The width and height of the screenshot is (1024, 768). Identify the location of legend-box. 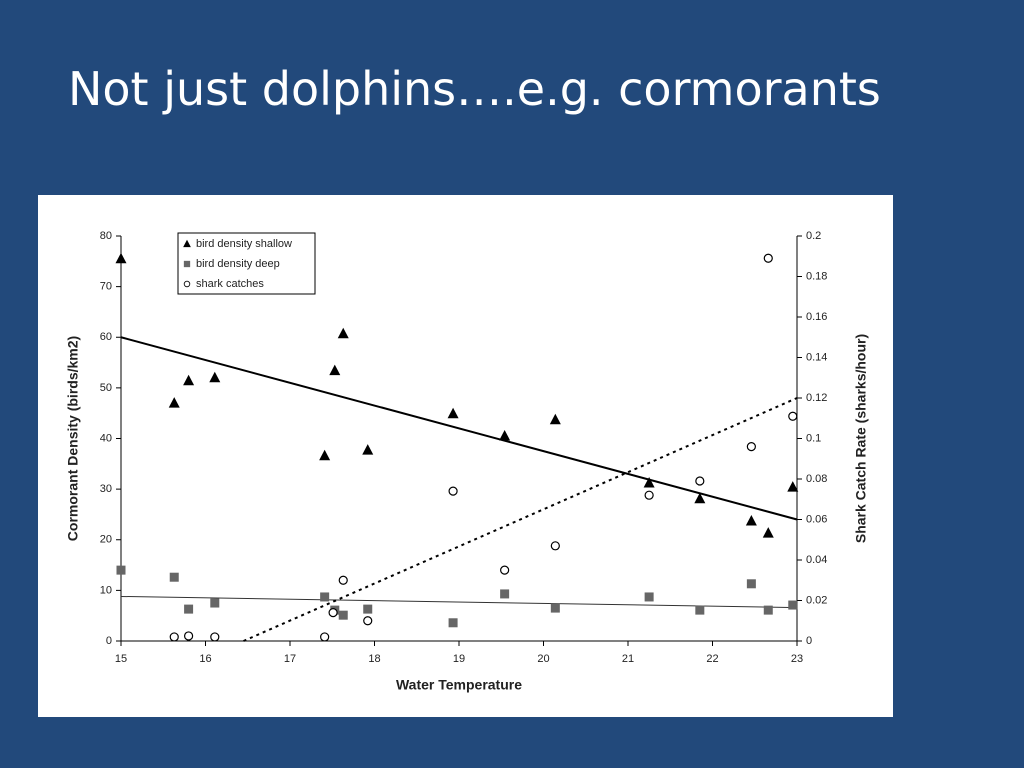
(246, 263).